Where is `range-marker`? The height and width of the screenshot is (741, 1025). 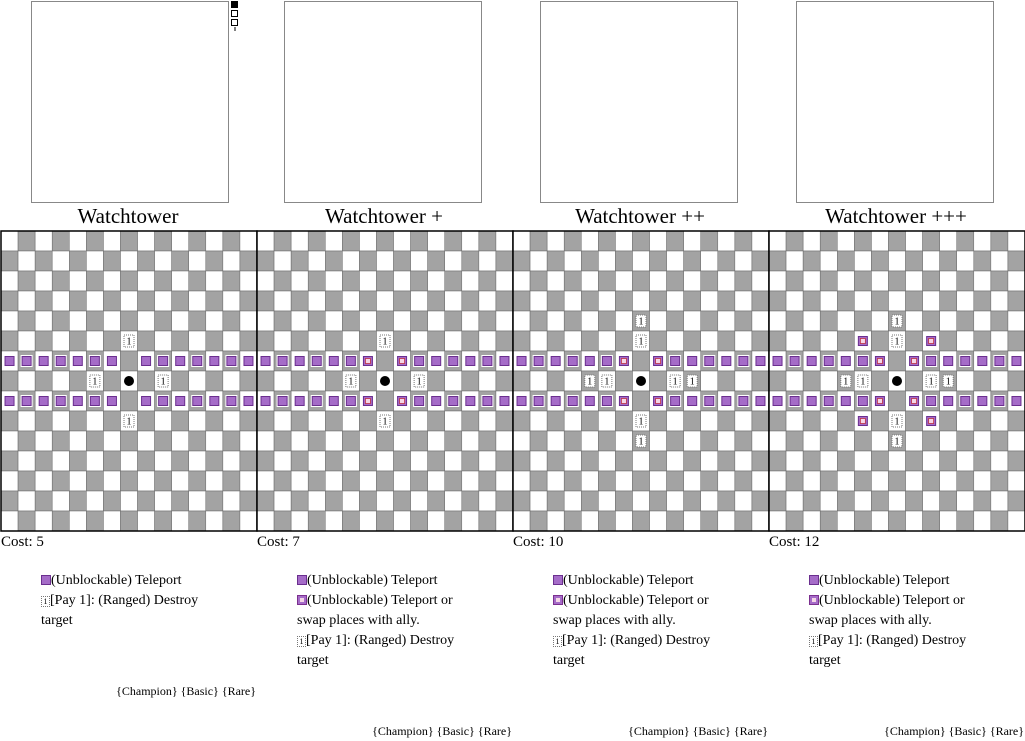
range-marker is located at coordinates (863, 381).